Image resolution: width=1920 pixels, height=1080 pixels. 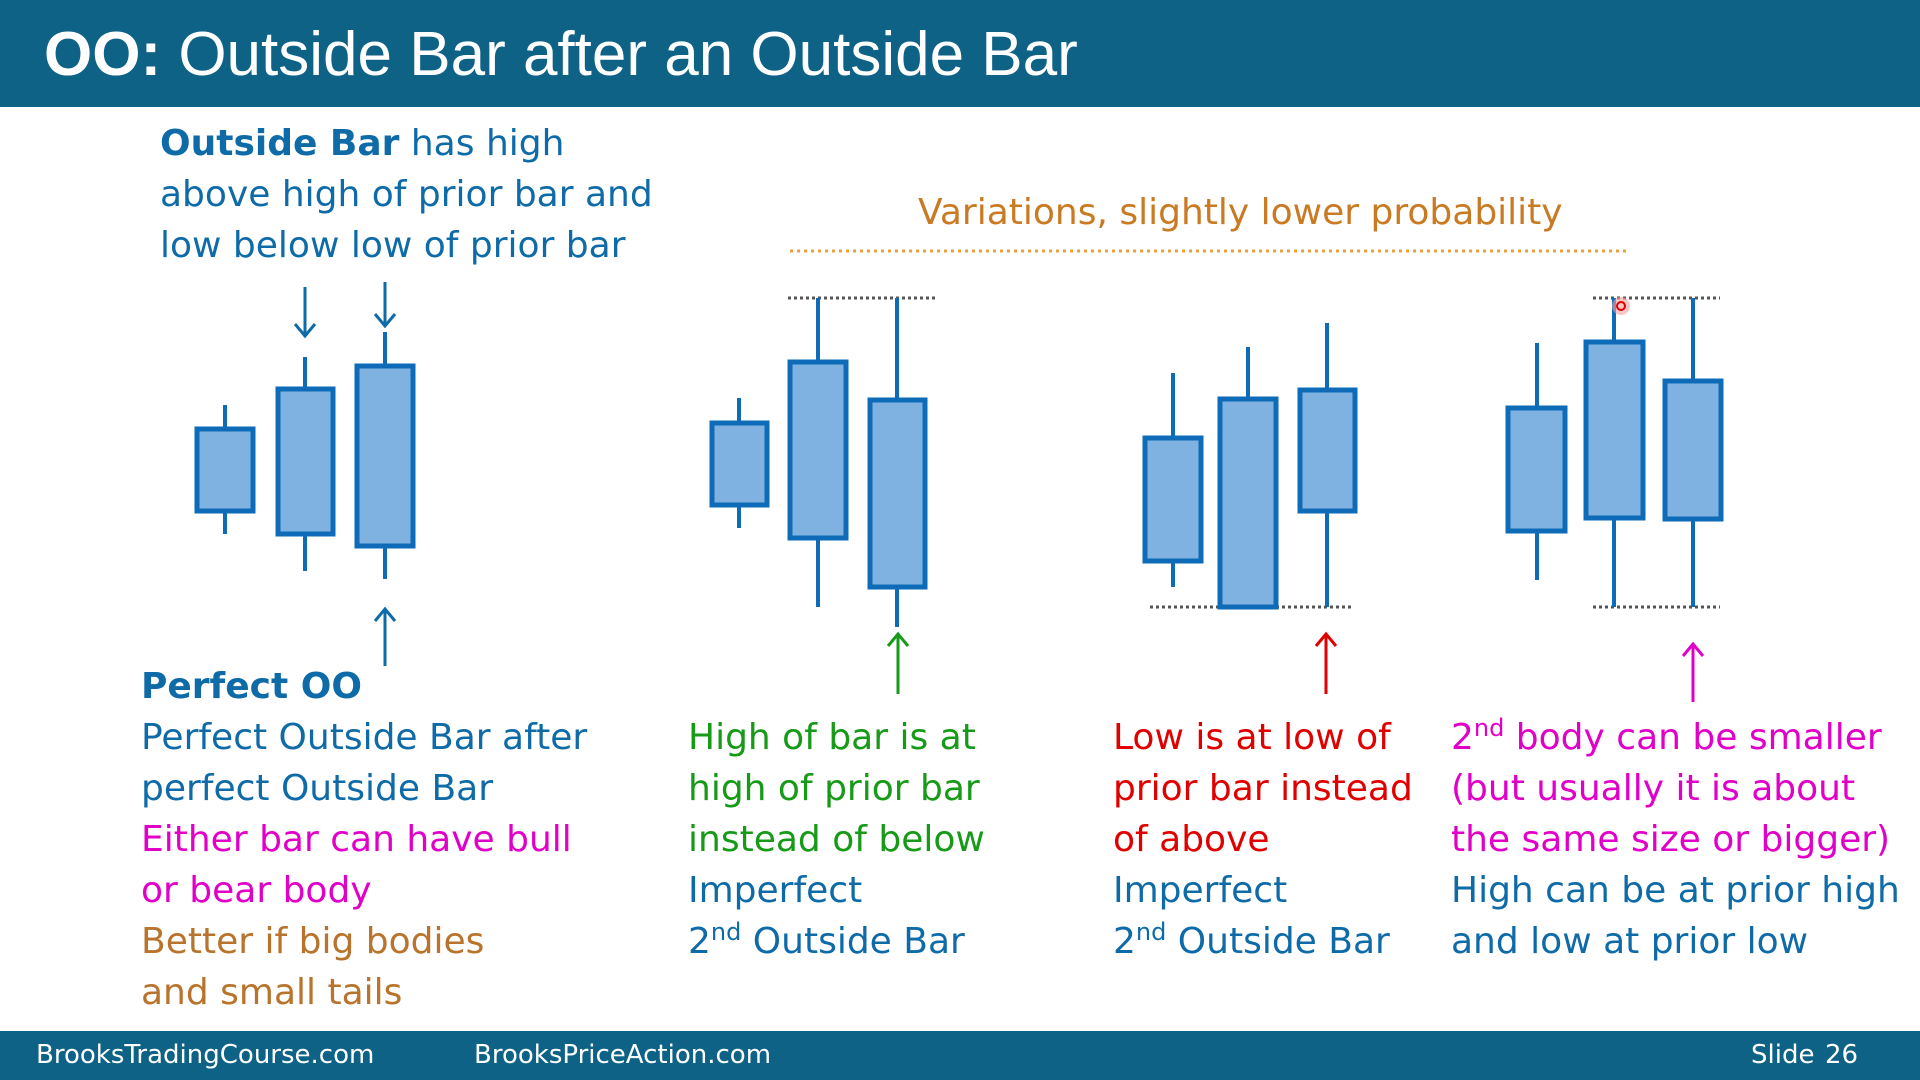 What do you see at coordinates (619, 54) in the screenshot?
I see `title-text: Outside Bar after an Outside Bar` at bounding box center [619, 54].